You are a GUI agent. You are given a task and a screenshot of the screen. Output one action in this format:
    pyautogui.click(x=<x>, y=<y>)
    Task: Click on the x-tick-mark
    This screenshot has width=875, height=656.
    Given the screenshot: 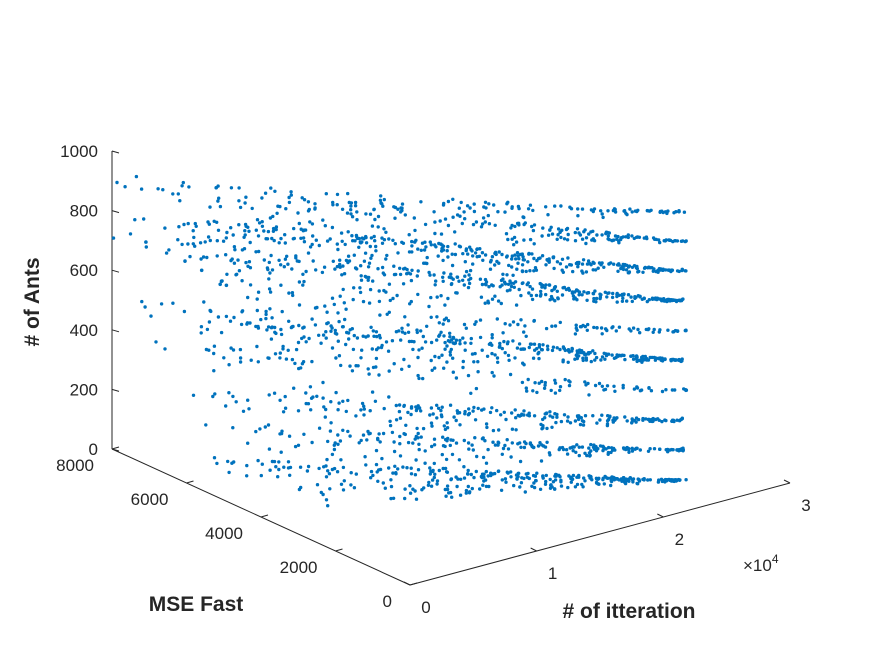 What is the action you would take?
    pyautogui.click(x=787, y=481)
    